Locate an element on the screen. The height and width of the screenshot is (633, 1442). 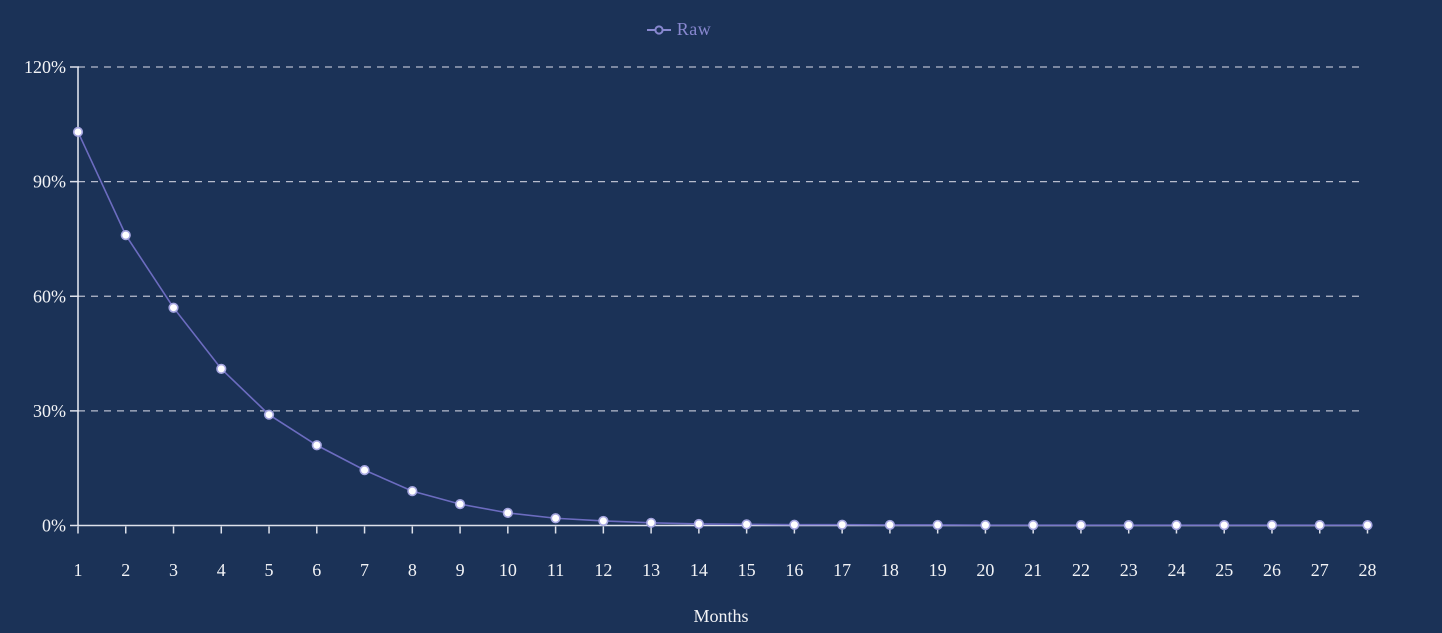
y-tick-label: 30% is located at coordinates (49, 411).